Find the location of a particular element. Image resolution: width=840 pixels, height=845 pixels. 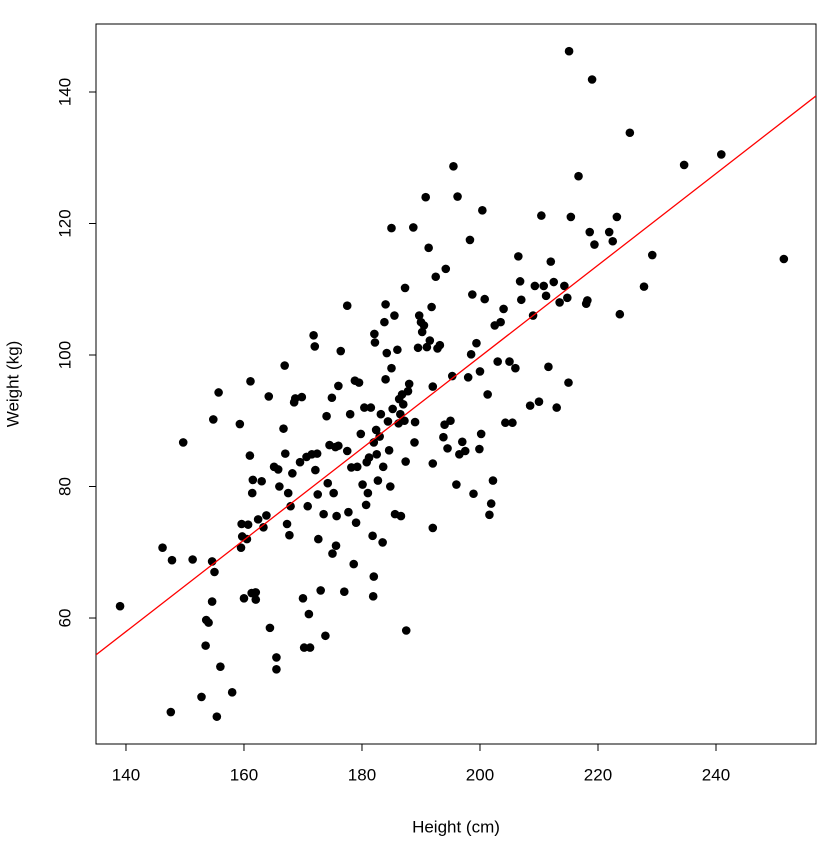

x-tick-label: 160 is located at coordinates (244, 774).